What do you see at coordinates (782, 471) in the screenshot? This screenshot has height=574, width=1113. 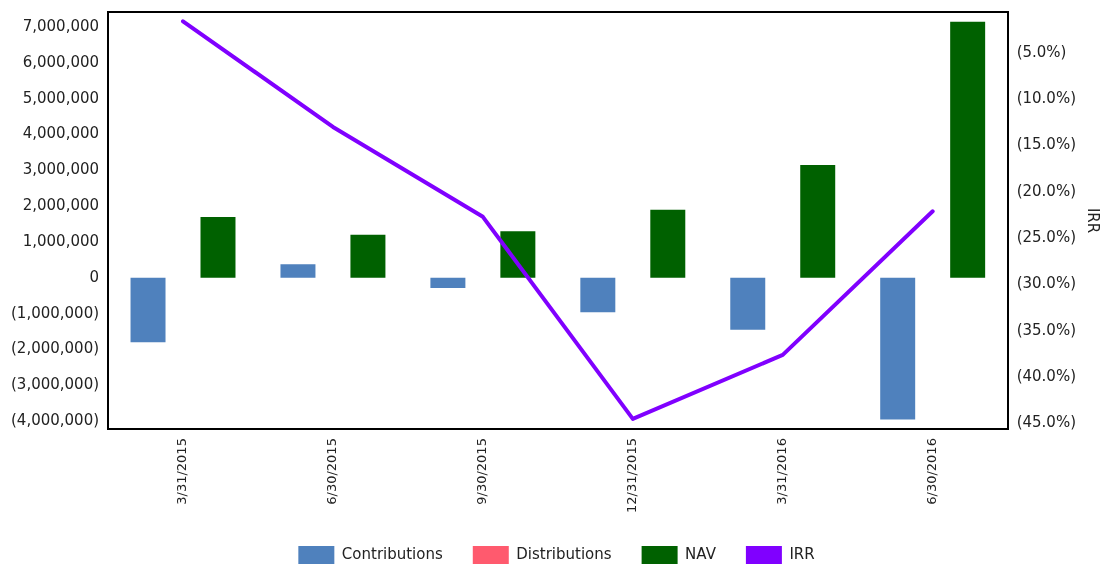 I see `x-tick-label: 3/31/2016` at bounding box center [782, 471].